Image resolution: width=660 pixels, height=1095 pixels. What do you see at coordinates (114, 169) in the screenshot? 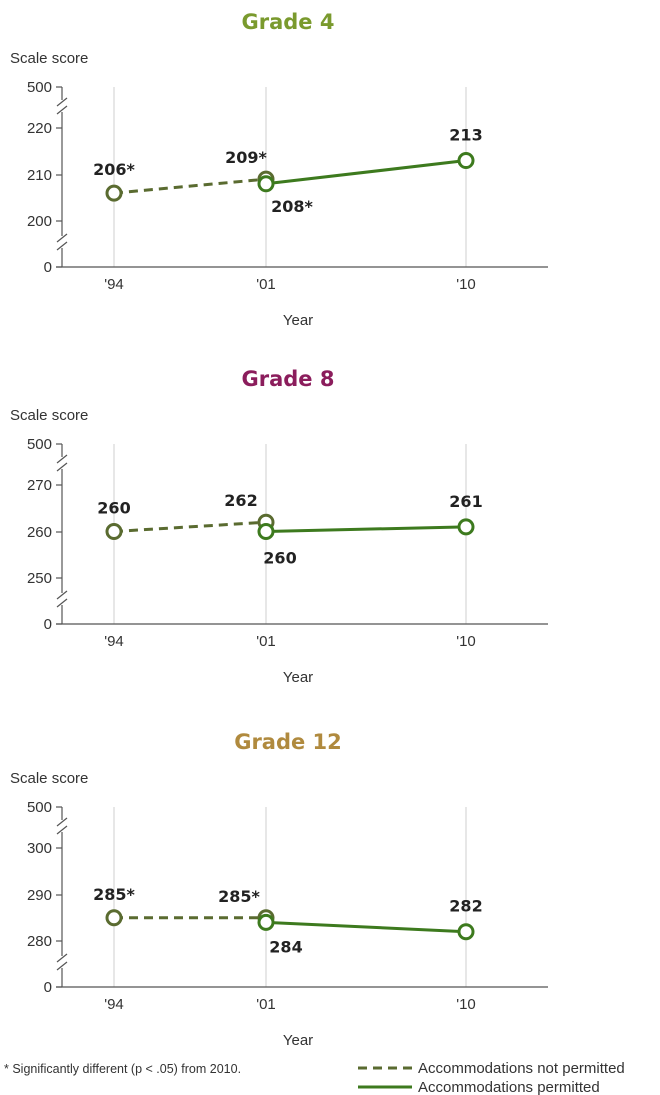
I see `data-label: 206*` at bounding box center [114, 169].